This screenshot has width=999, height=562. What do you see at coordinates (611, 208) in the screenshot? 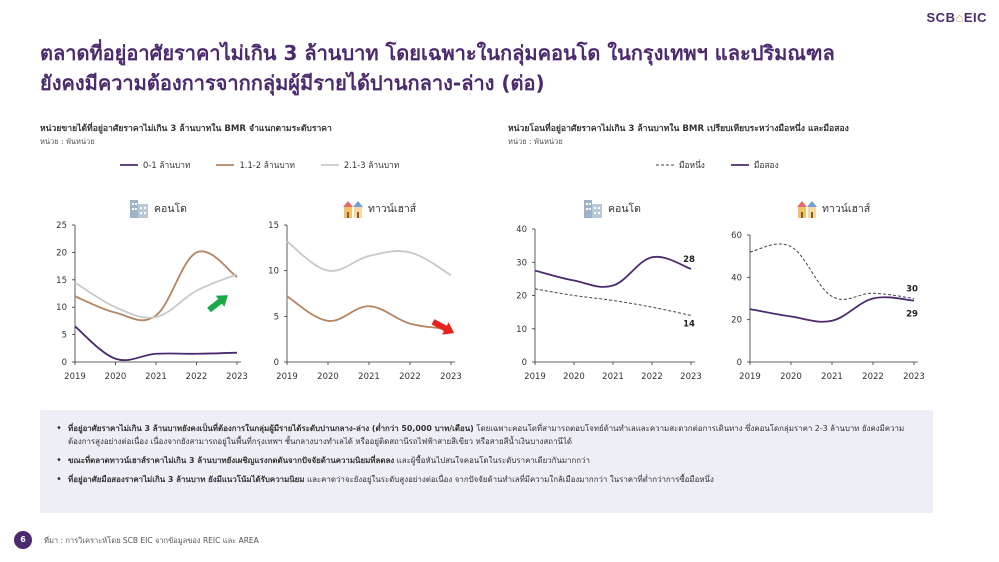
I see `subtitle-condo-right: คอนโด` at bounding box center [611, 208].